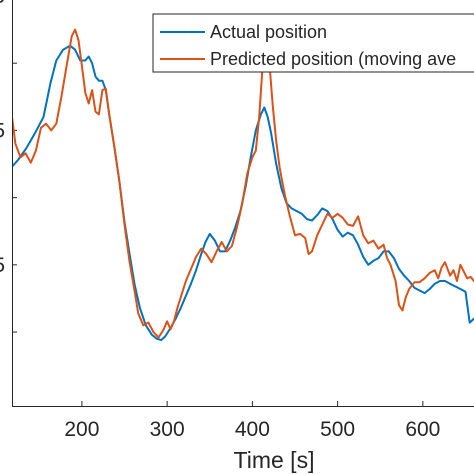 The width and height of the screenshot is (474, 474). Describe the element at coordinates (81, 429) in the screenshot. I see `x-tick-label: 200` at that location.